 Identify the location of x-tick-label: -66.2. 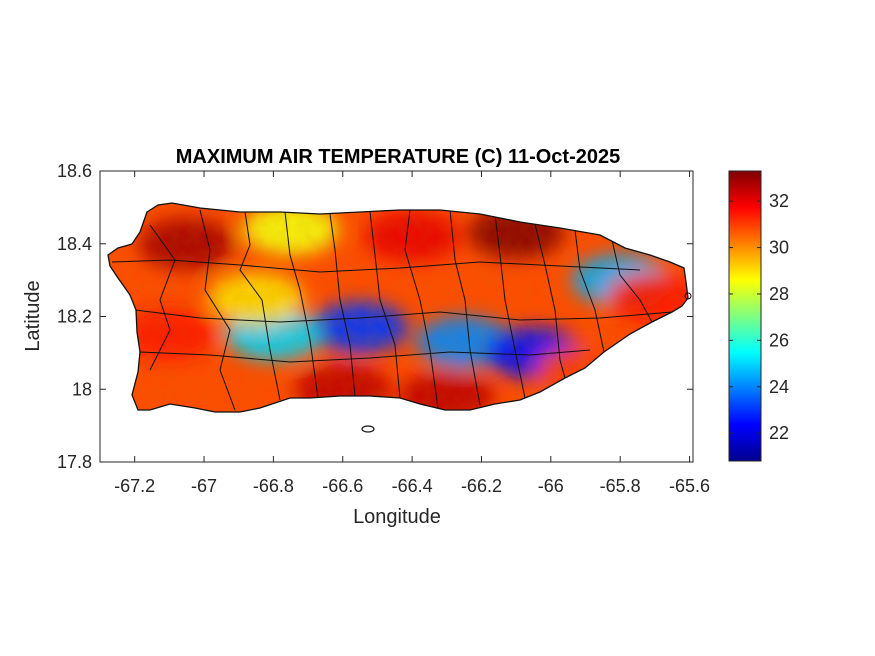
(481, 486).